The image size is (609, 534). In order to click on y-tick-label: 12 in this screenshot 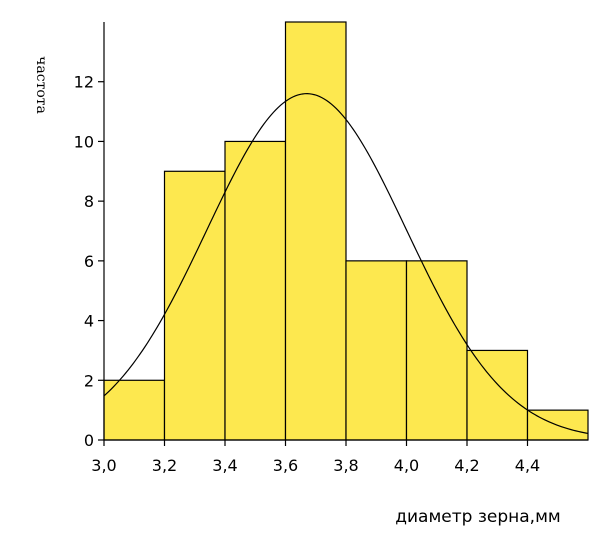, I will do `click(84, 82)`.